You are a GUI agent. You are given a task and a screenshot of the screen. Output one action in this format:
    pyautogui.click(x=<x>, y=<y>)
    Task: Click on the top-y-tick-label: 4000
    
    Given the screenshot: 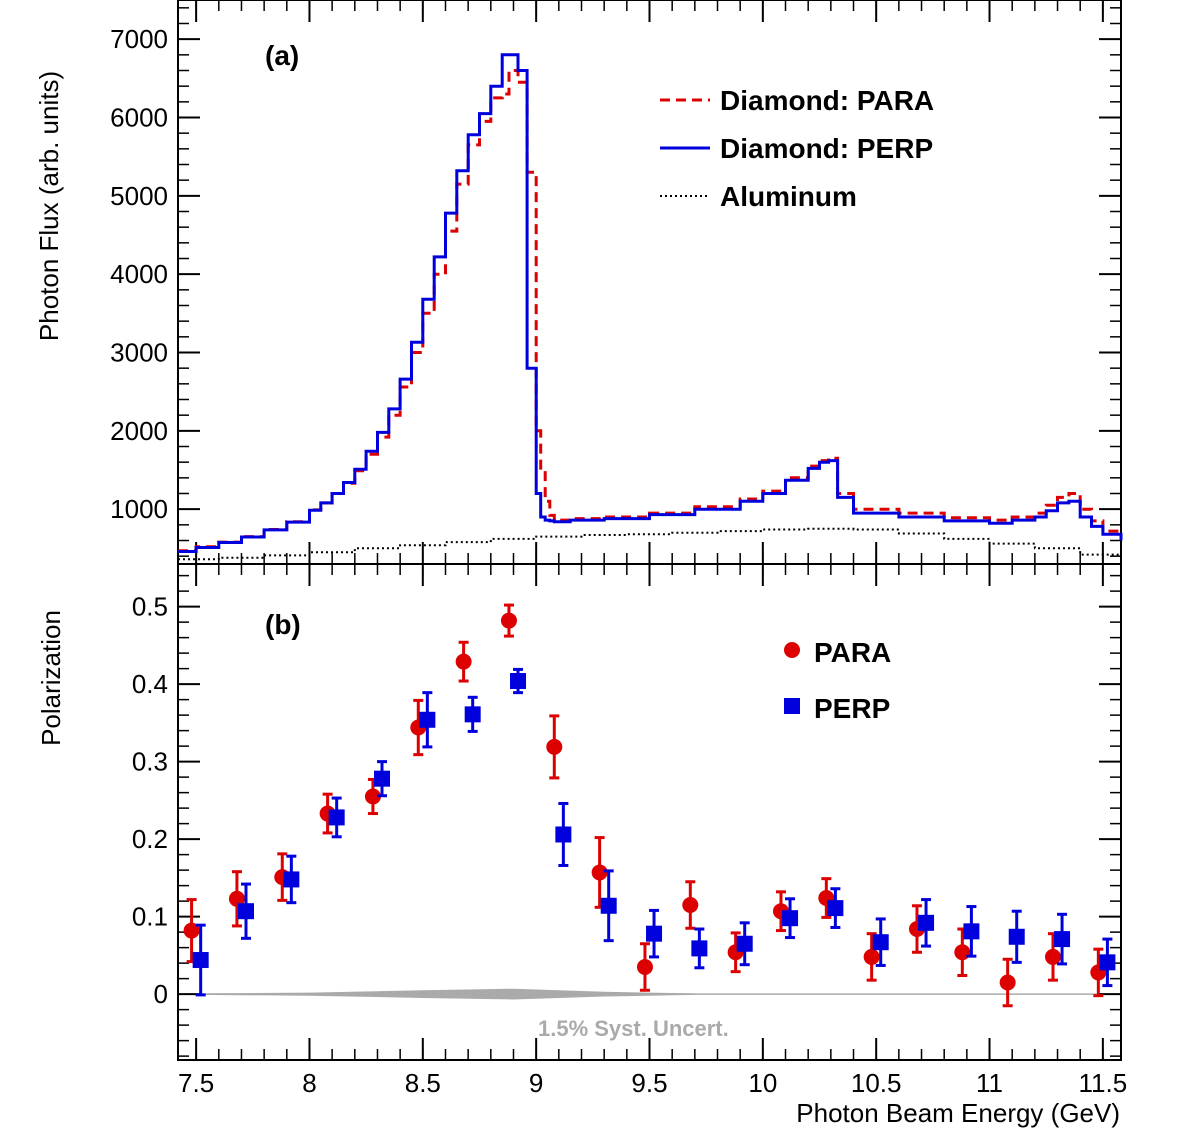 What is the action you would take?
    pyautogui.click(x=139, y=274)
    